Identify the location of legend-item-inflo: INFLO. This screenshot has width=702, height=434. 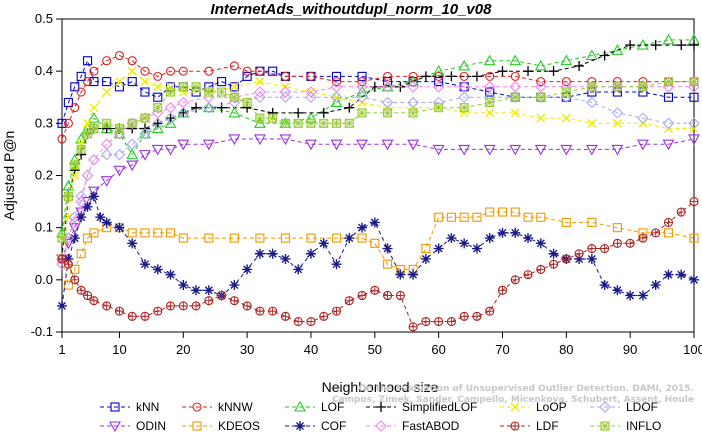
(625, 426).